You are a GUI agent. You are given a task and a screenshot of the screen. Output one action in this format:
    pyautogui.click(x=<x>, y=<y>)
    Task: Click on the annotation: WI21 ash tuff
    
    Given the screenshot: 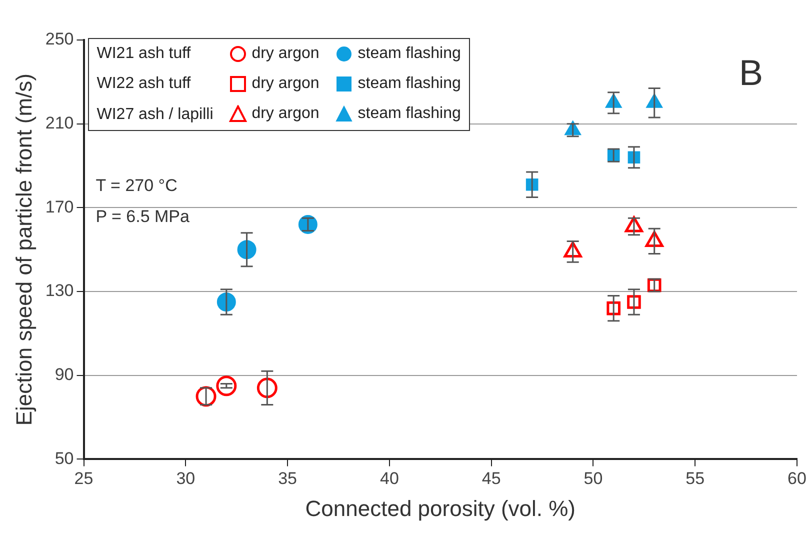 What is the action you would take?
    pyautogui.click(x=144, y=54)
    